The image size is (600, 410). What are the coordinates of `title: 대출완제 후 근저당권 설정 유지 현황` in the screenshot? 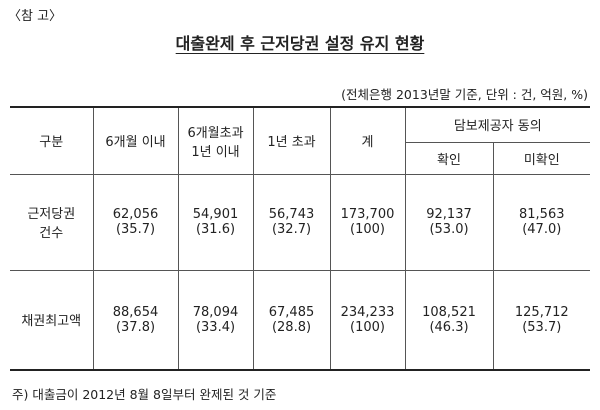 It's located at (300, 42).